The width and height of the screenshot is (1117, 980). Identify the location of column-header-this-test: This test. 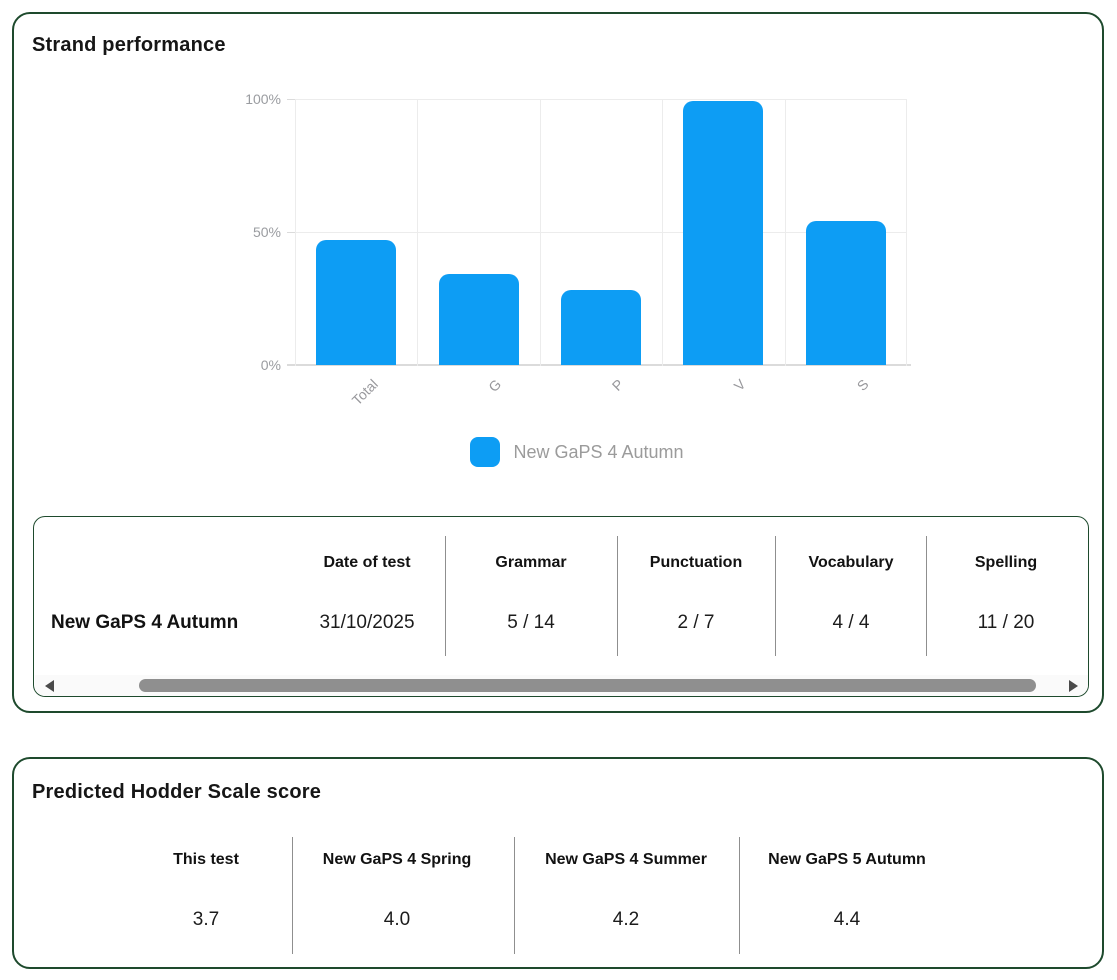
(206, 859).